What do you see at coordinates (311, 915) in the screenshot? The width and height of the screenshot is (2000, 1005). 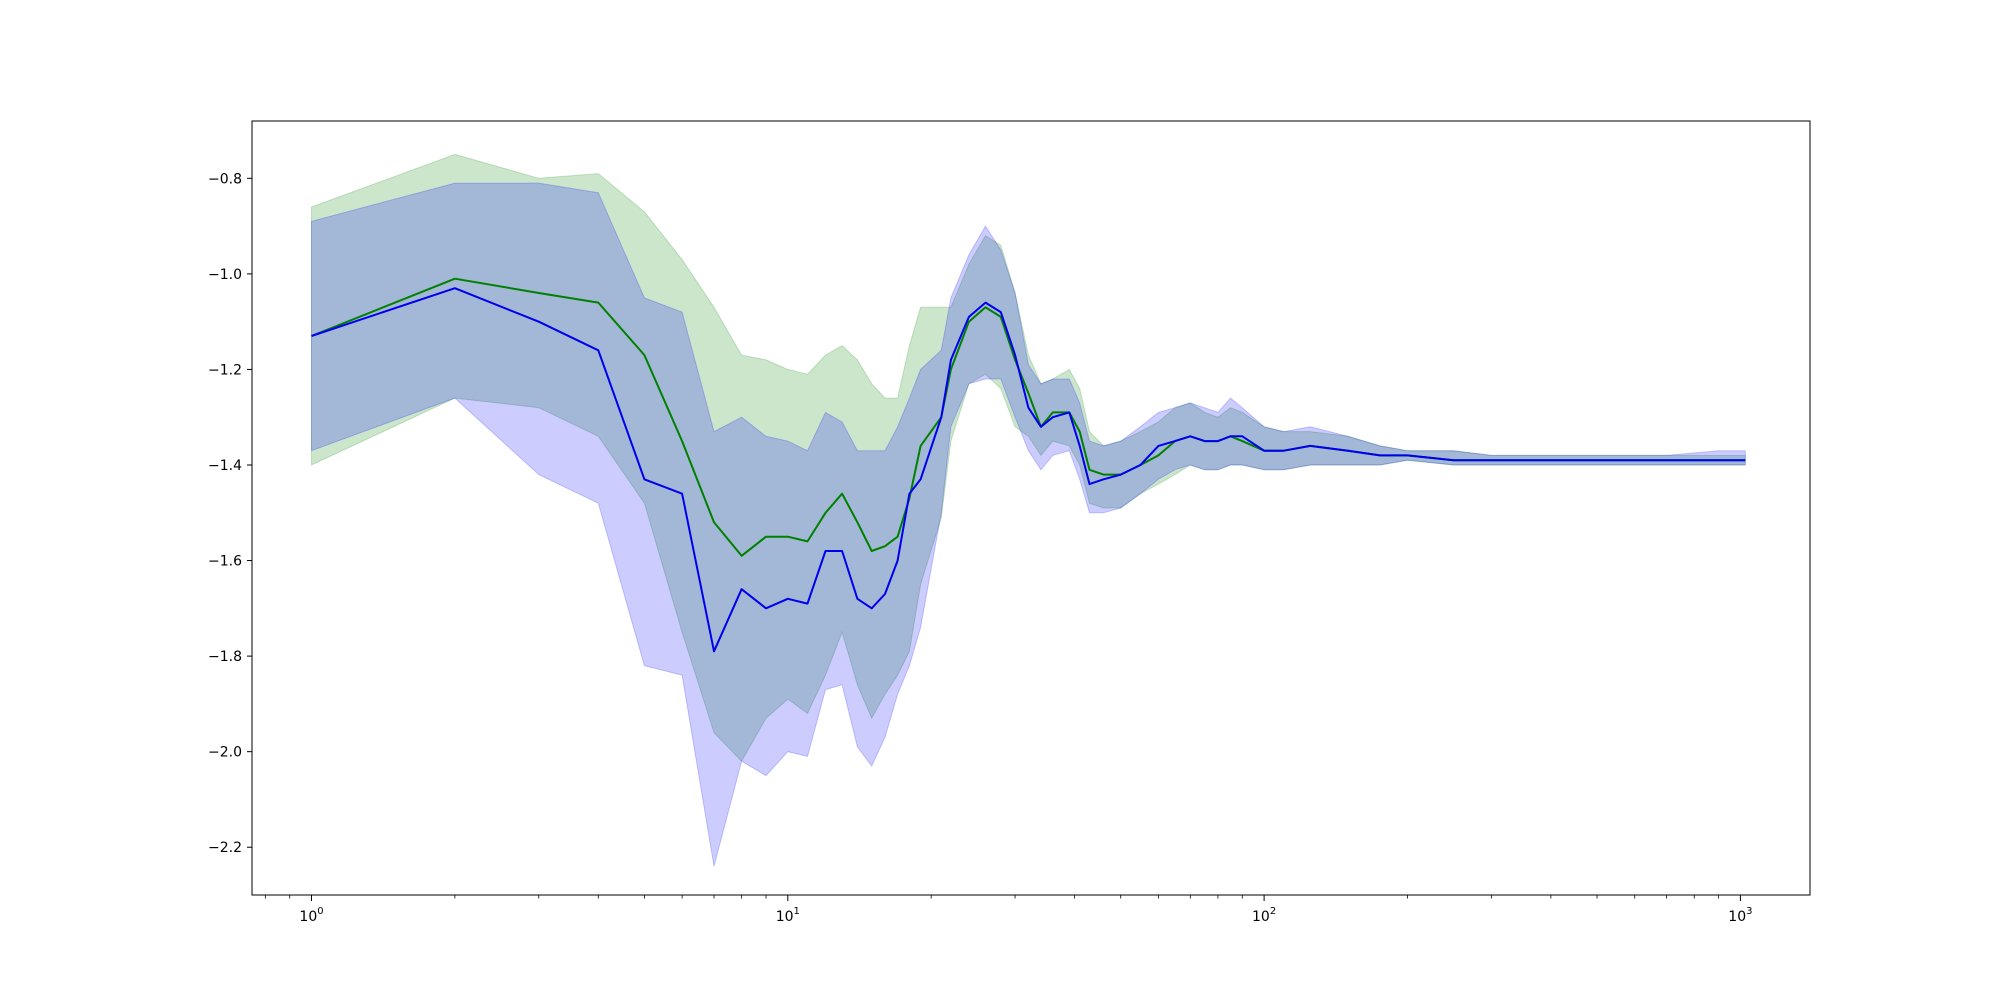 I see `x-tick-label: 10⁰` at bounding box center [311, 915].